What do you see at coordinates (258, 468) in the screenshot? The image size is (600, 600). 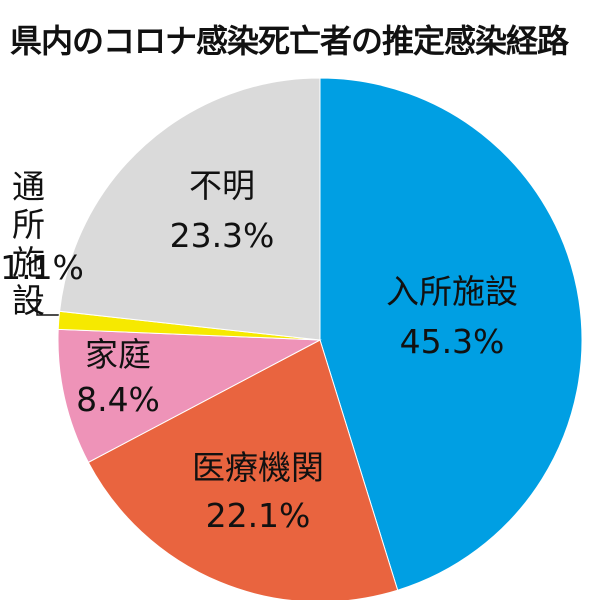 I see `slice-label: 医療機関` at bounding box center [258, 468].